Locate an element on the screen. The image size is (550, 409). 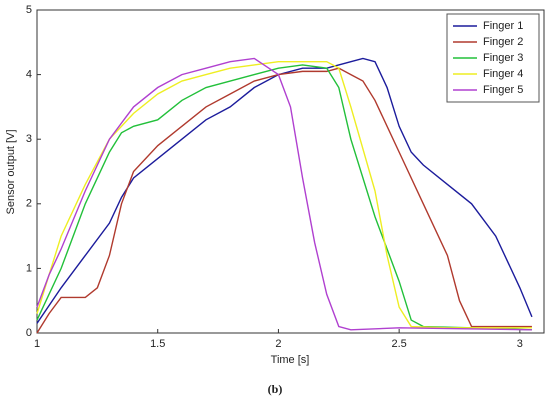
legend-label: Finger 1 is located at coordinates (503, 26).